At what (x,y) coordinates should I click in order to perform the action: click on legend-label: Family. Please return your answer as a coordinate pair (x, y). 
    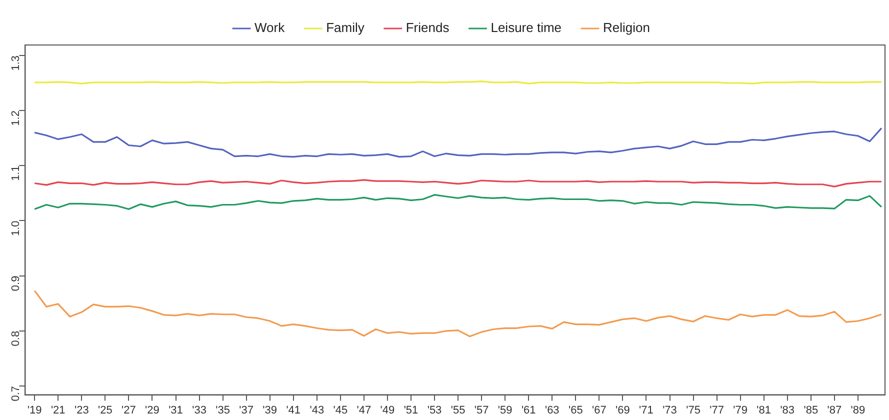
    Looking at the image, I should click on (345, 28).